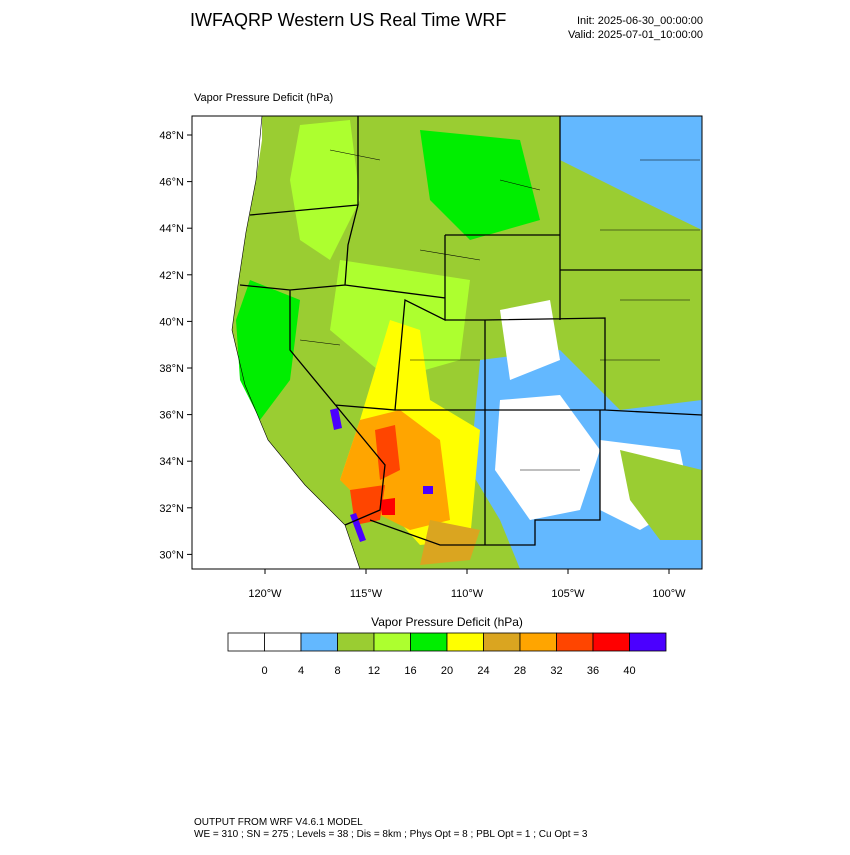 The image size is (850, 855). I want to click on lat-label: 46°N, so click(171, 183).